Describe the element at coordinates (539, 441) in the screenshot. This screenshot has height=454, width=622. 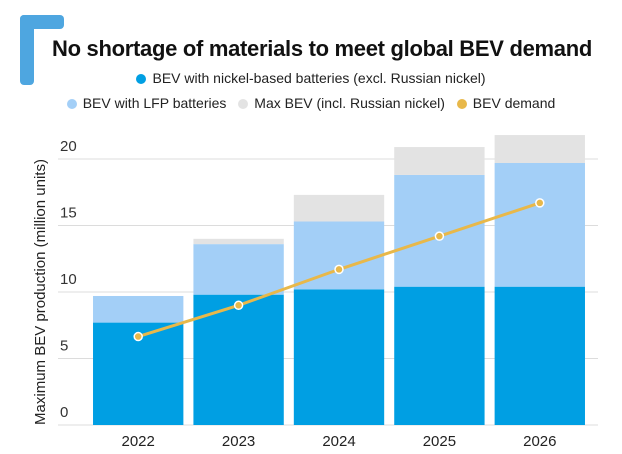
I see `x-tick-label: 2026` at that location.